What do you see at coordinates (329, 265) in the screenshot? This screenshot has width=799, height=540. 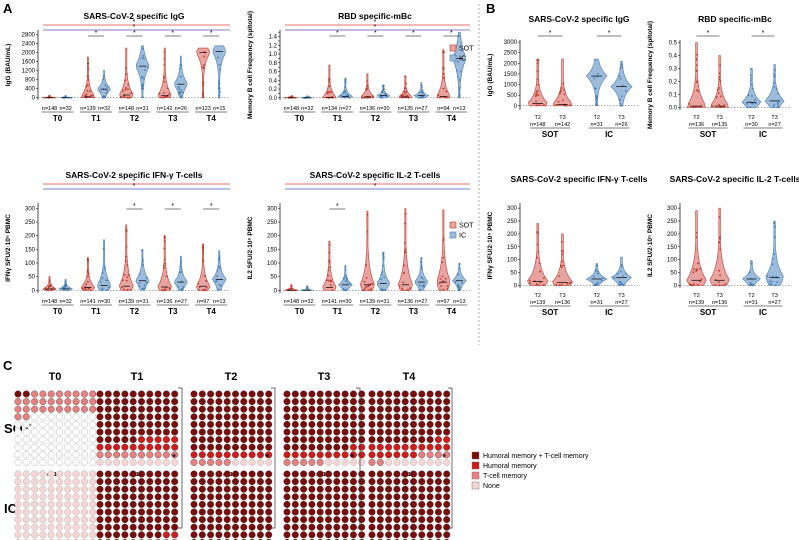 I see `a4-sot-t1-violin` at bounding box center [329, 265].